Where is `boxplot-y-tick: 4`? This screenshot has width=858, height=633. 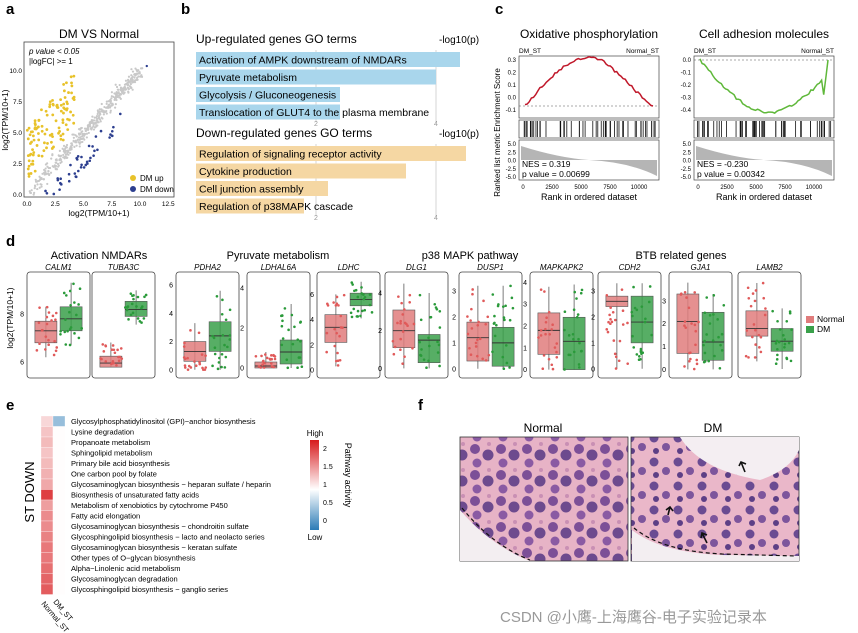 boxplot-y-tick: 4 is located at coordinates (380, 294).